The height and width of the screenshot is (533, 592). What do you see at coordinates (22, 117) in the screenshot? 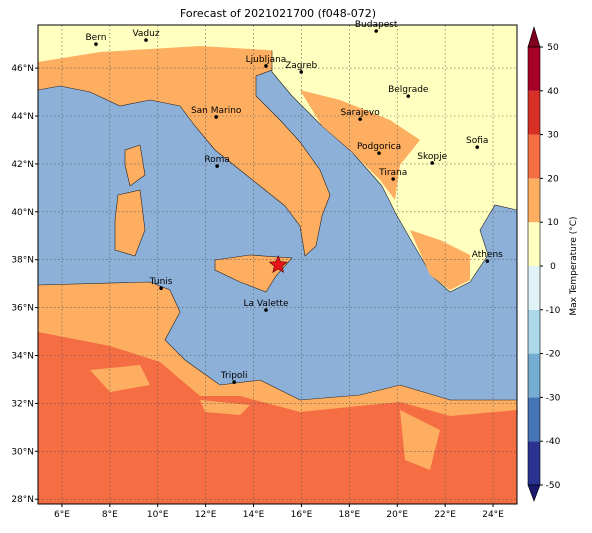
I see `y-tick-label: 44°N` at bounding box center [22, 117].